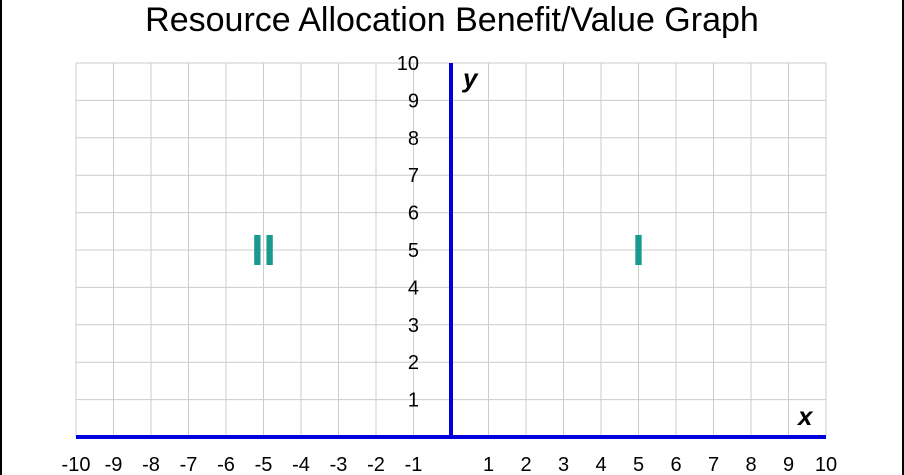 The width and height of the screenshot is (904, 475). Describe the element at coordinates (263, 250) in the screenshot. I see `quadrant-label: II` at that location.